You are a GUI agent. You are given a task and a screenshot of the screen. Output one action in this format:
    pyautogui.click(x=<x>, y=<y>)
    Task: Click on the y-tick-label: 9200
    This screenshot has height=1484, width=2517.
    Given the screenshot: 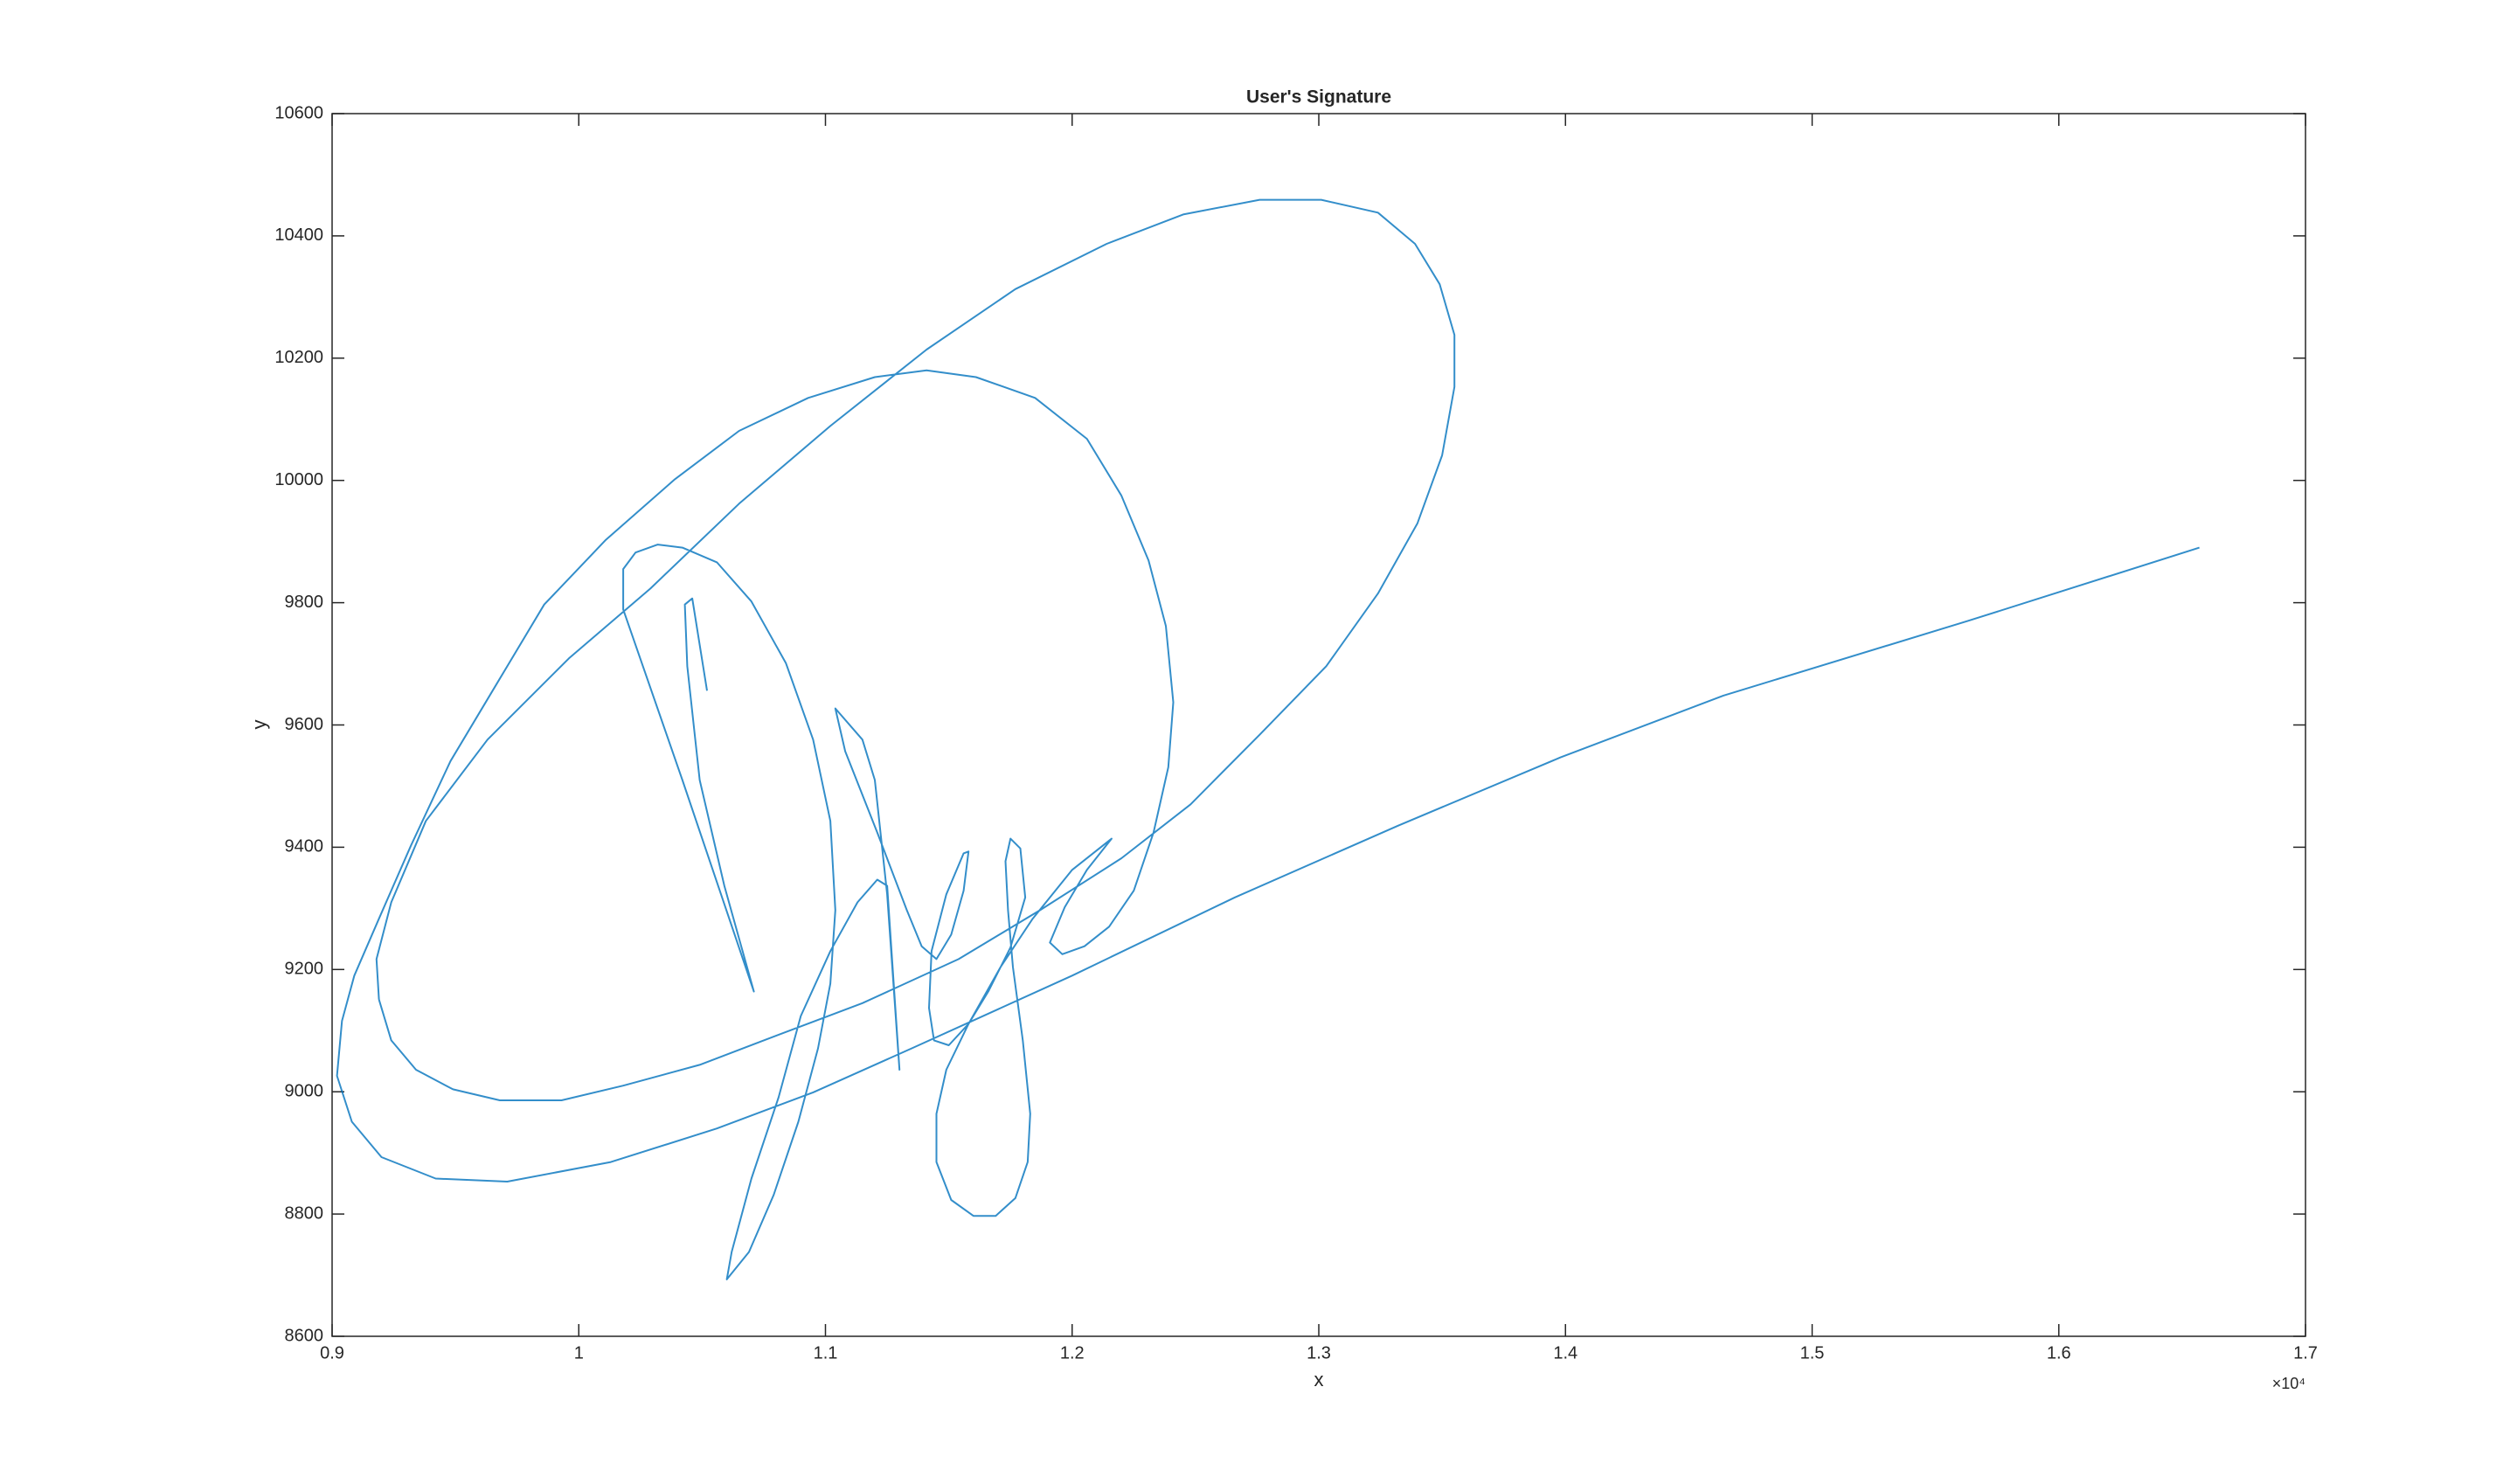 What is the action you would take?
    pyautogui.click(x=304, y=969)
    